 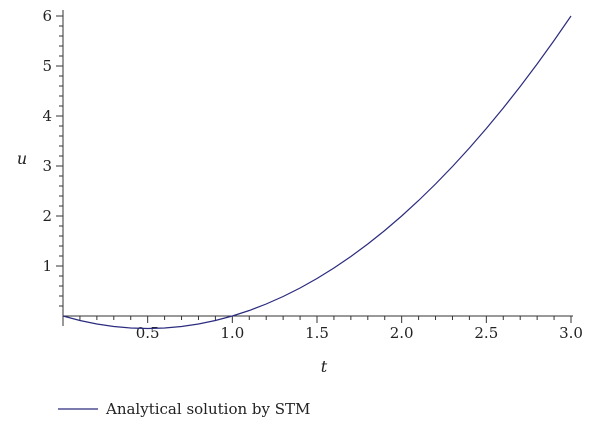 What do you see at coordinates (47, 116) in the screenshot?
I see `y-tick-label: 4` at bounding box center [47, 116].